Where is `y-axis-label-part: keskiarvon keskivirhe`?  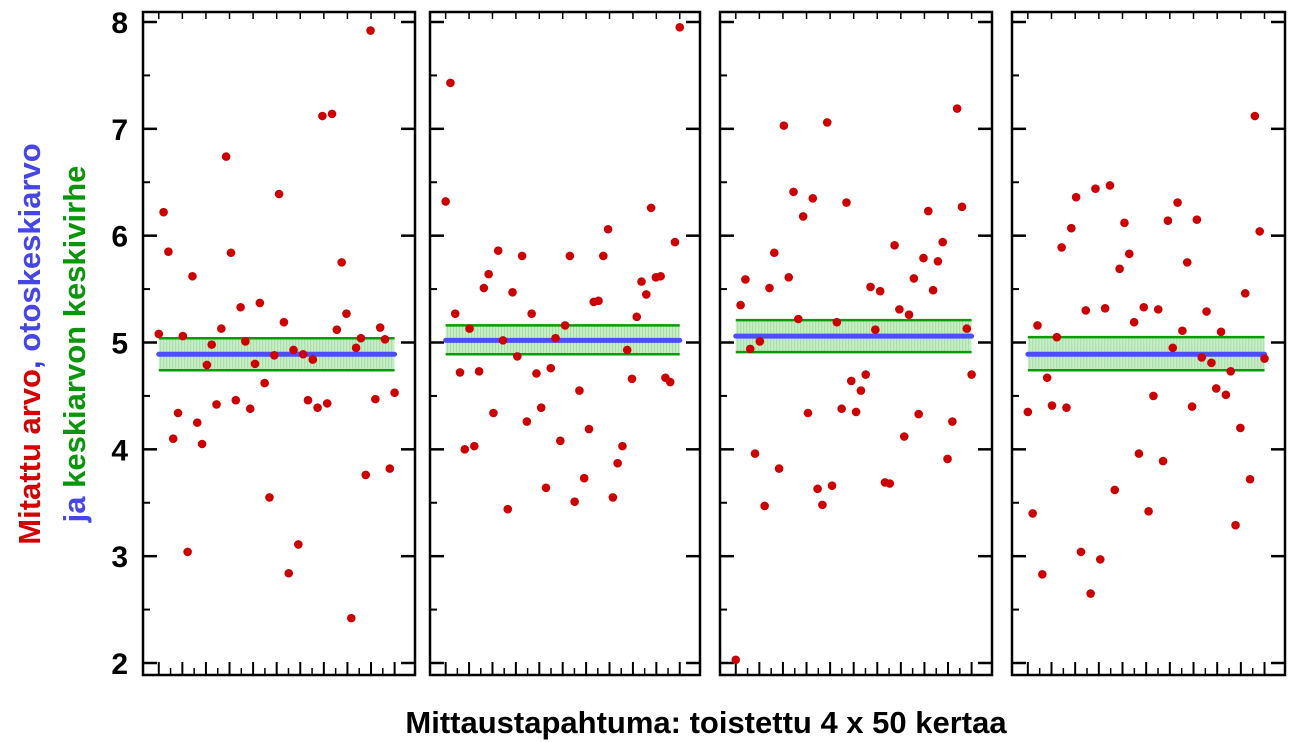
y-axis-label-part: keskiarvon keskivirhe is located at coordinates (74, 327).